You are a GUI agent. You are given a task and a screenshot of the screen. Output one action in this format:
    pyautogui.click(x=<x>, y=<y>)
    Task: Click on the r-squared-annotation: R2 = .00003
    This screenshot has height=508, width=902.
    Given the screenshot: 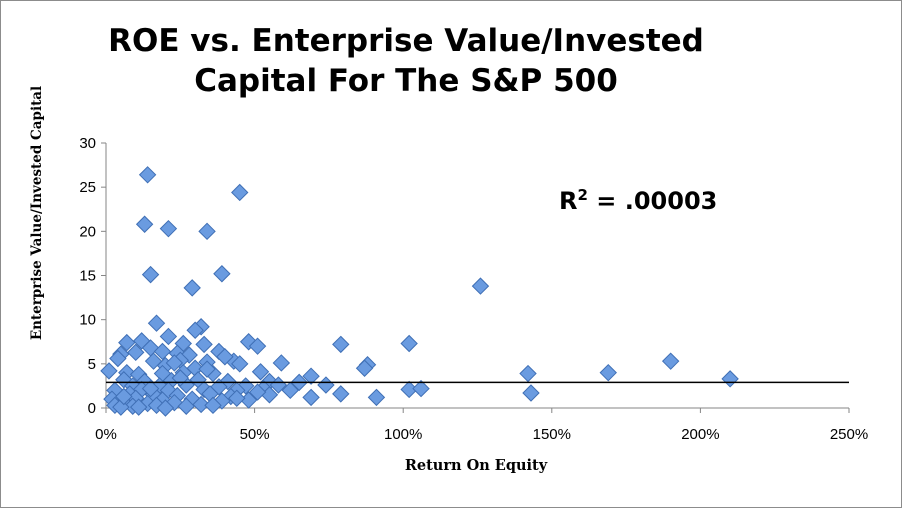 What is the action you would take?
    pyautogui.click(x=638, y=200)
    